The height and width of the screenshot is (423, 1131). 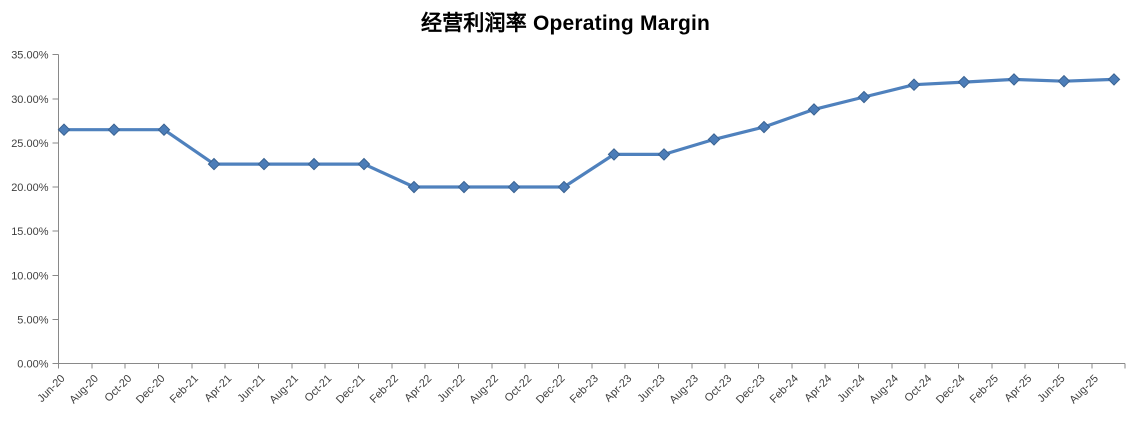 What do you see at coordinates (584, 389) in the screenshot?
I see `x-axis-tick-label: Feb-23` at bounding box center [584, 389].